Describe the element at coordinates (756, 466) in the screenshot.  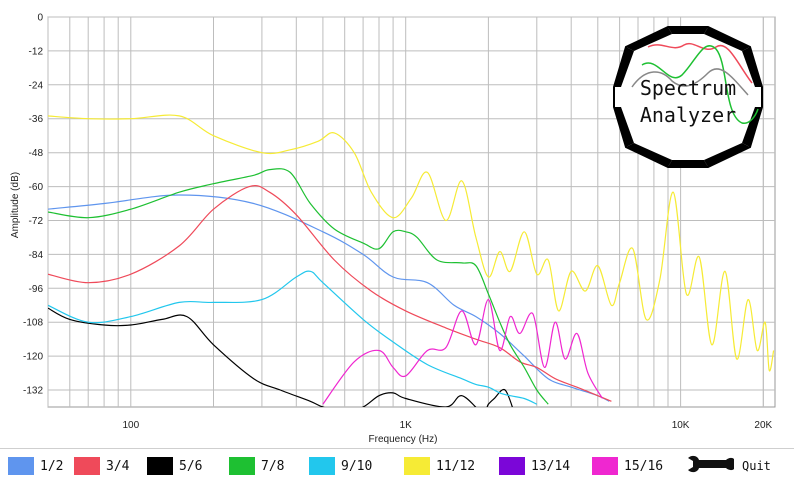
I see `quit-label: Quit` at that location.